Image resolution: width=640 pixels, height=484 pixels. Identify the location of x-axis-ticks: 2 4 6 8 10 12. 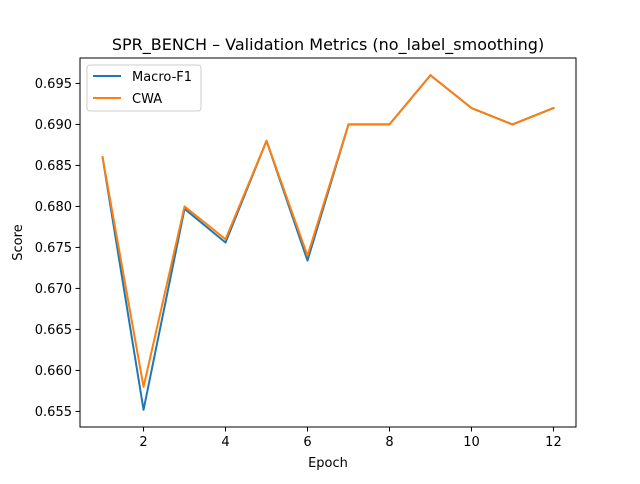
(350, 438).